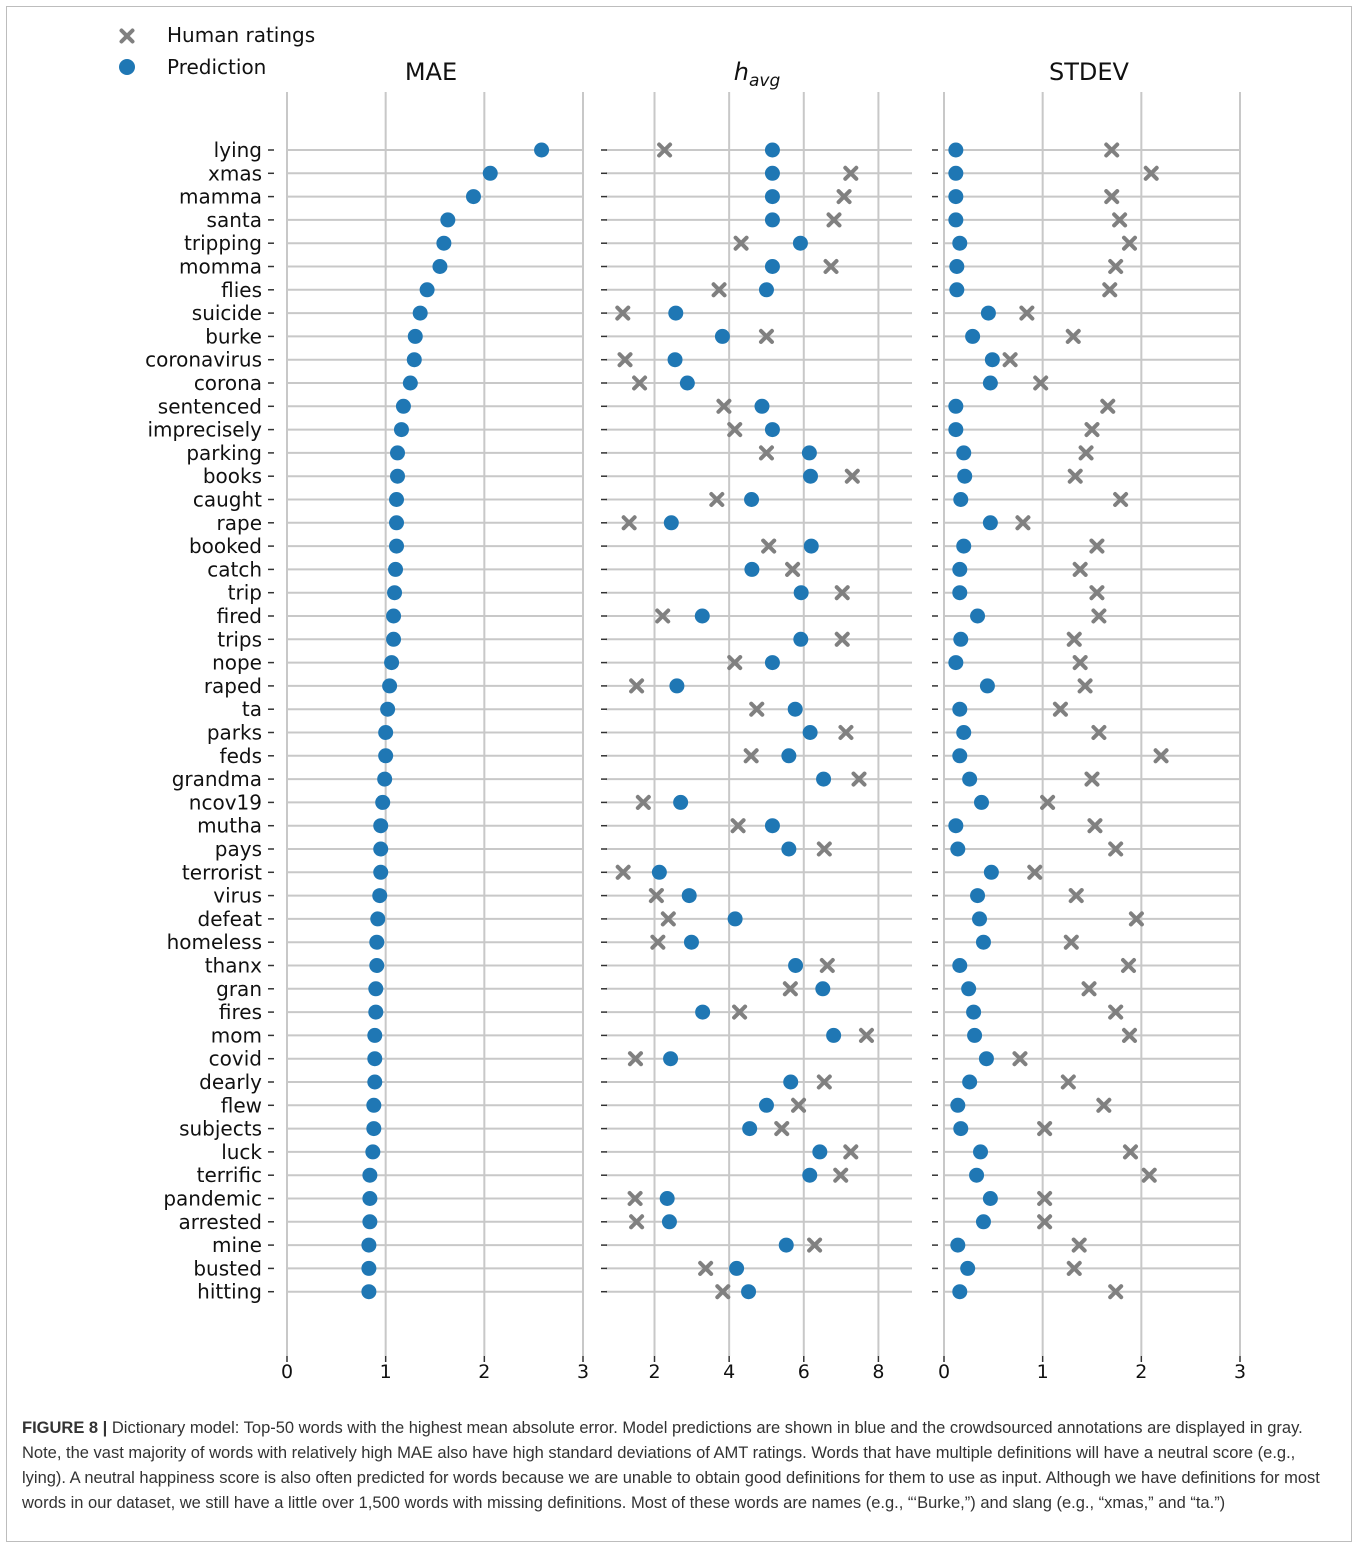 The image size is (1360, 1546). I want to click on word-label: pays, so click(238, 849).